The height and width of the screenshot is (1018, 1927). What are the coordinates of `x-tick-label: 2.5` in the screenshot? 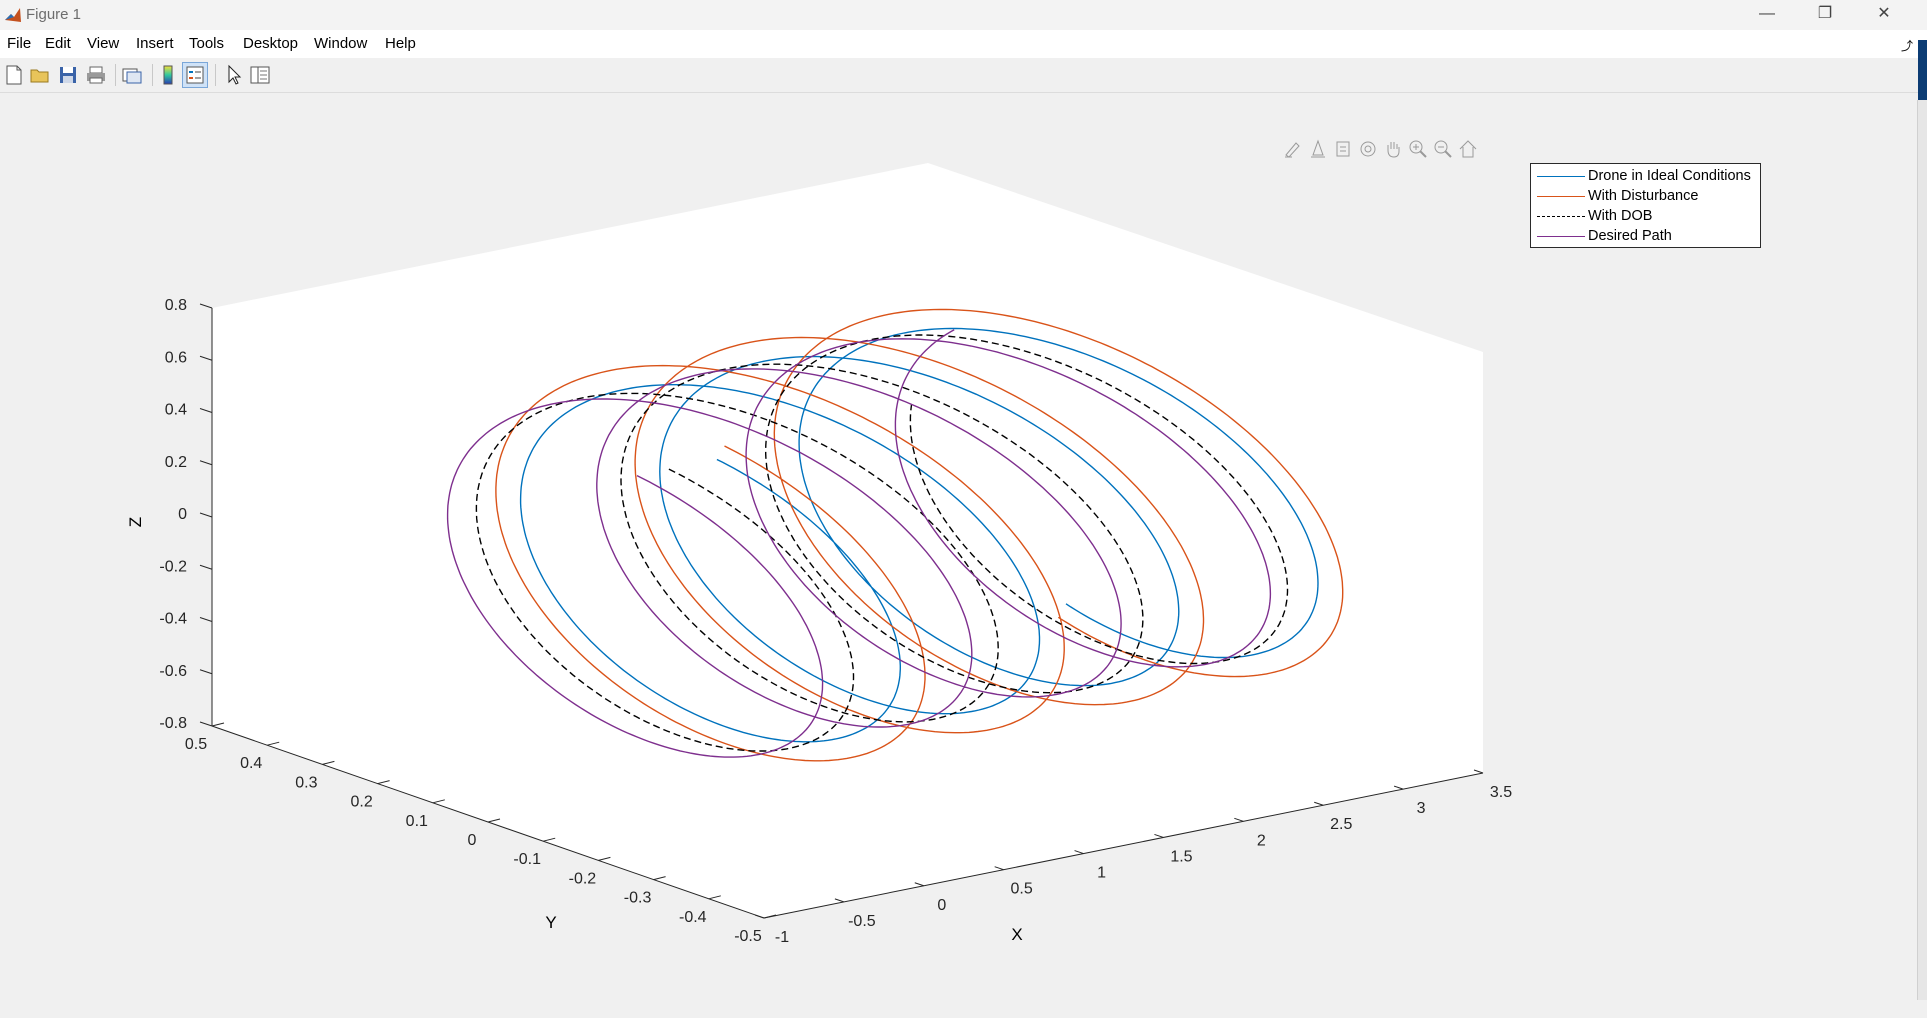 It's located at (1341, 824).